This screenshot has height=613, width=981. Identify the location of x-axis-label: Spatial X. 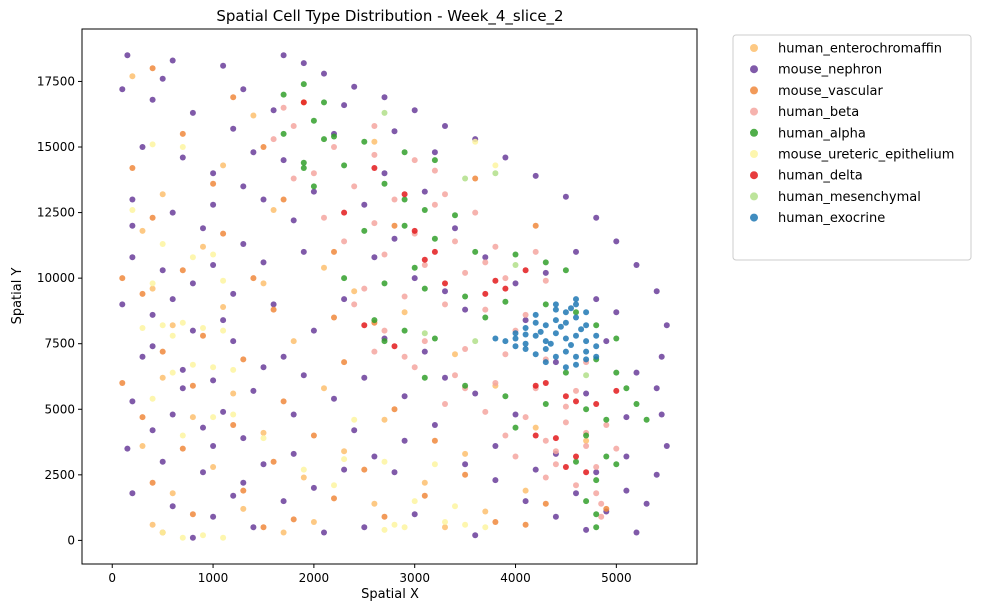
(390, 594).